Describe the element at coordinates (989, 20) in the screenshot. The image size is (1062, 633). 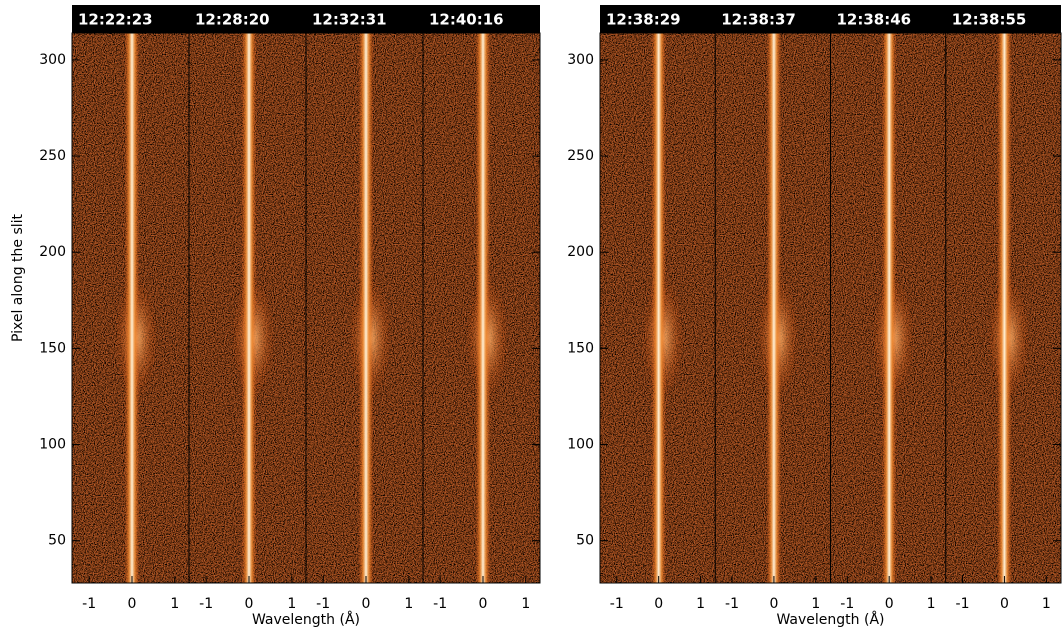
I see `frame-time: 12:38:55` at that location.